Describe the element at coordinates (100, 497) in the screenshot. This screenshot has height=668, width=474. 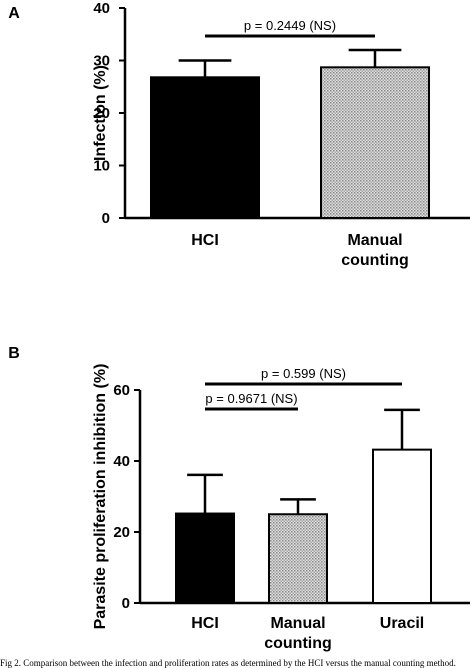
I see `y-axis-title: Parasite proliferation inhibition (%)` at that location.